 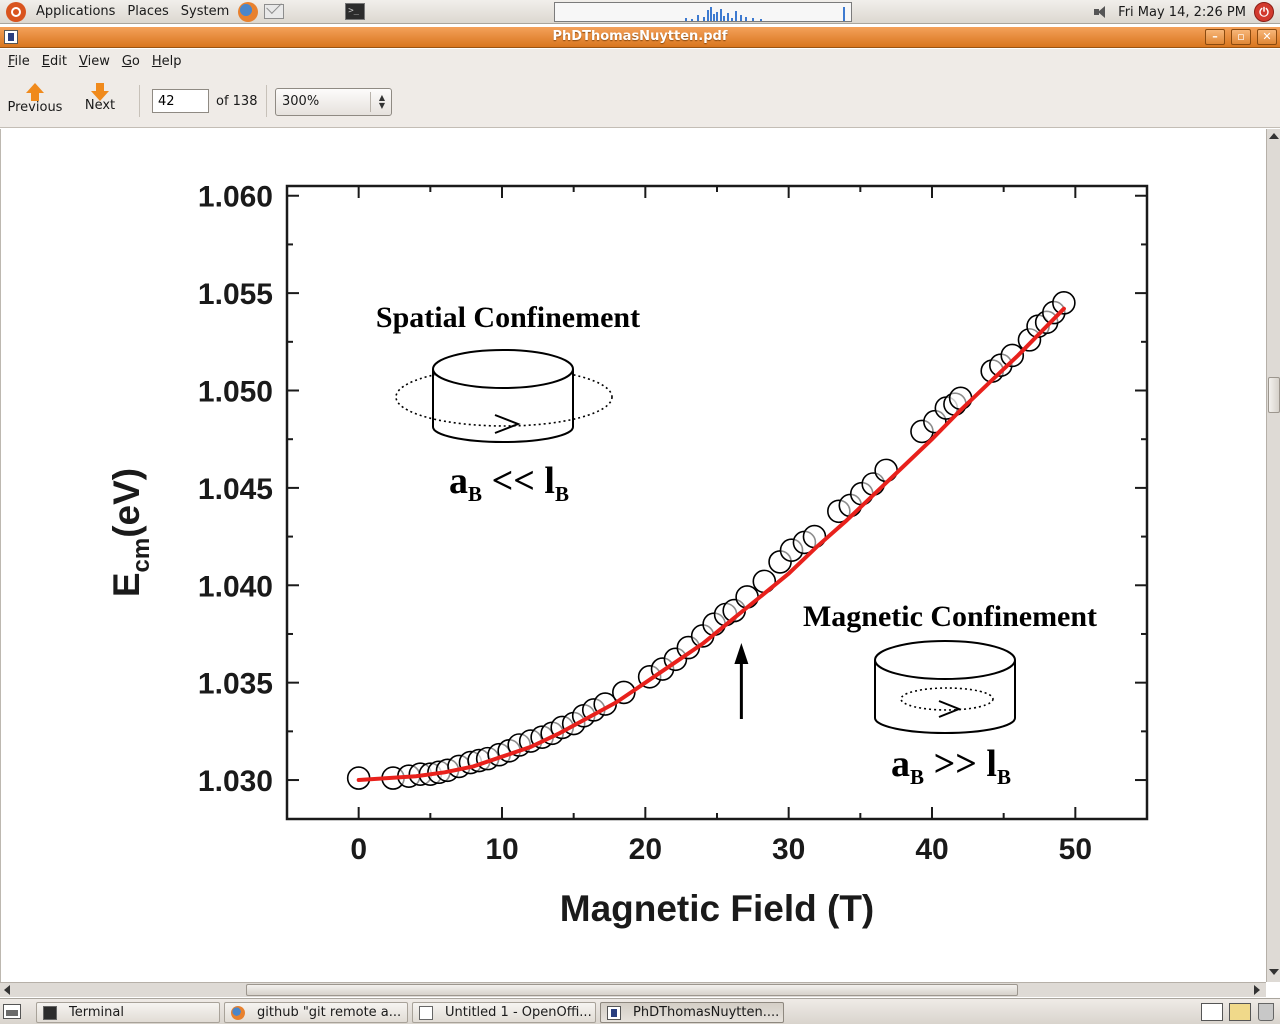 I want to click on horizontal-scrollbar, so click(x=633, y=989).